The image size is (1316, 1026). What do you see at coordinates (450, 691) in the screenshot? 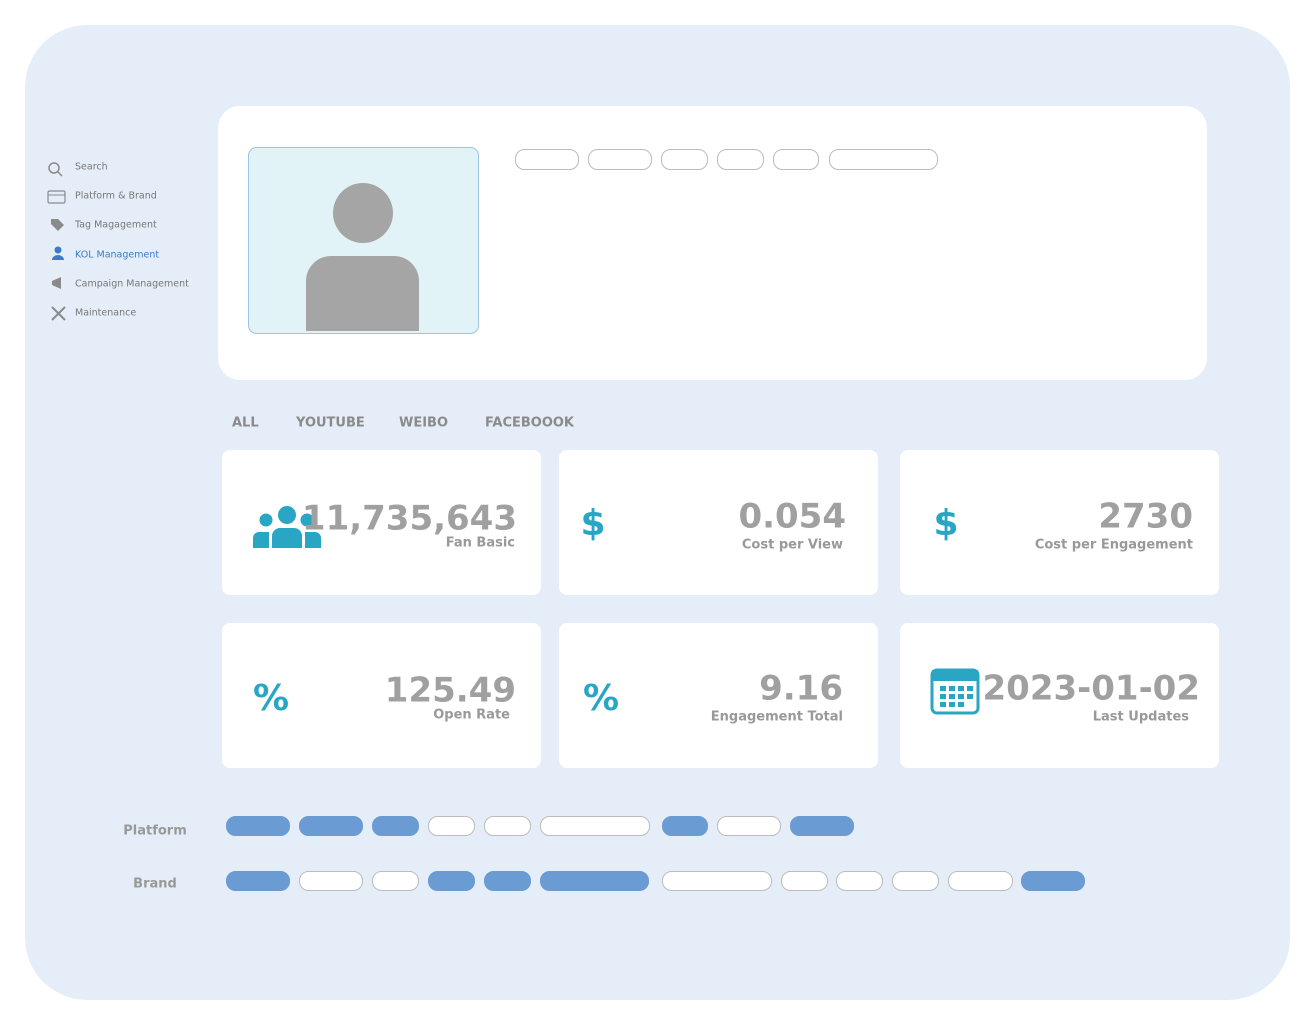
I see `stat-value: 125.49` at bounding box center [450, 691].